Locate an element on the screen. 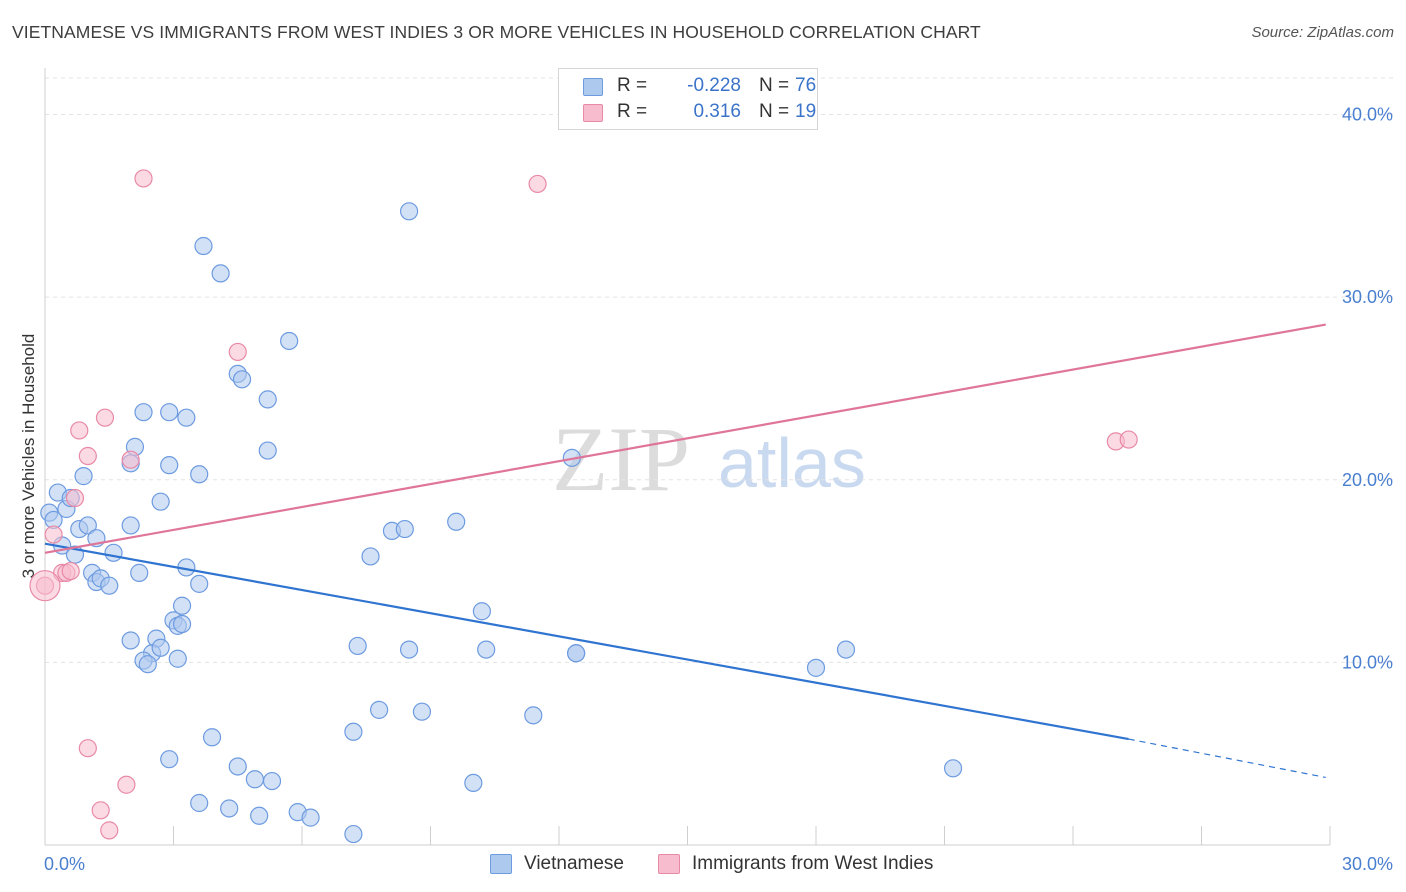 Image resolution: width=1406 pixels, height=892 pixels. vietnamese-legend-swatch is located at coordinates (501, 864).